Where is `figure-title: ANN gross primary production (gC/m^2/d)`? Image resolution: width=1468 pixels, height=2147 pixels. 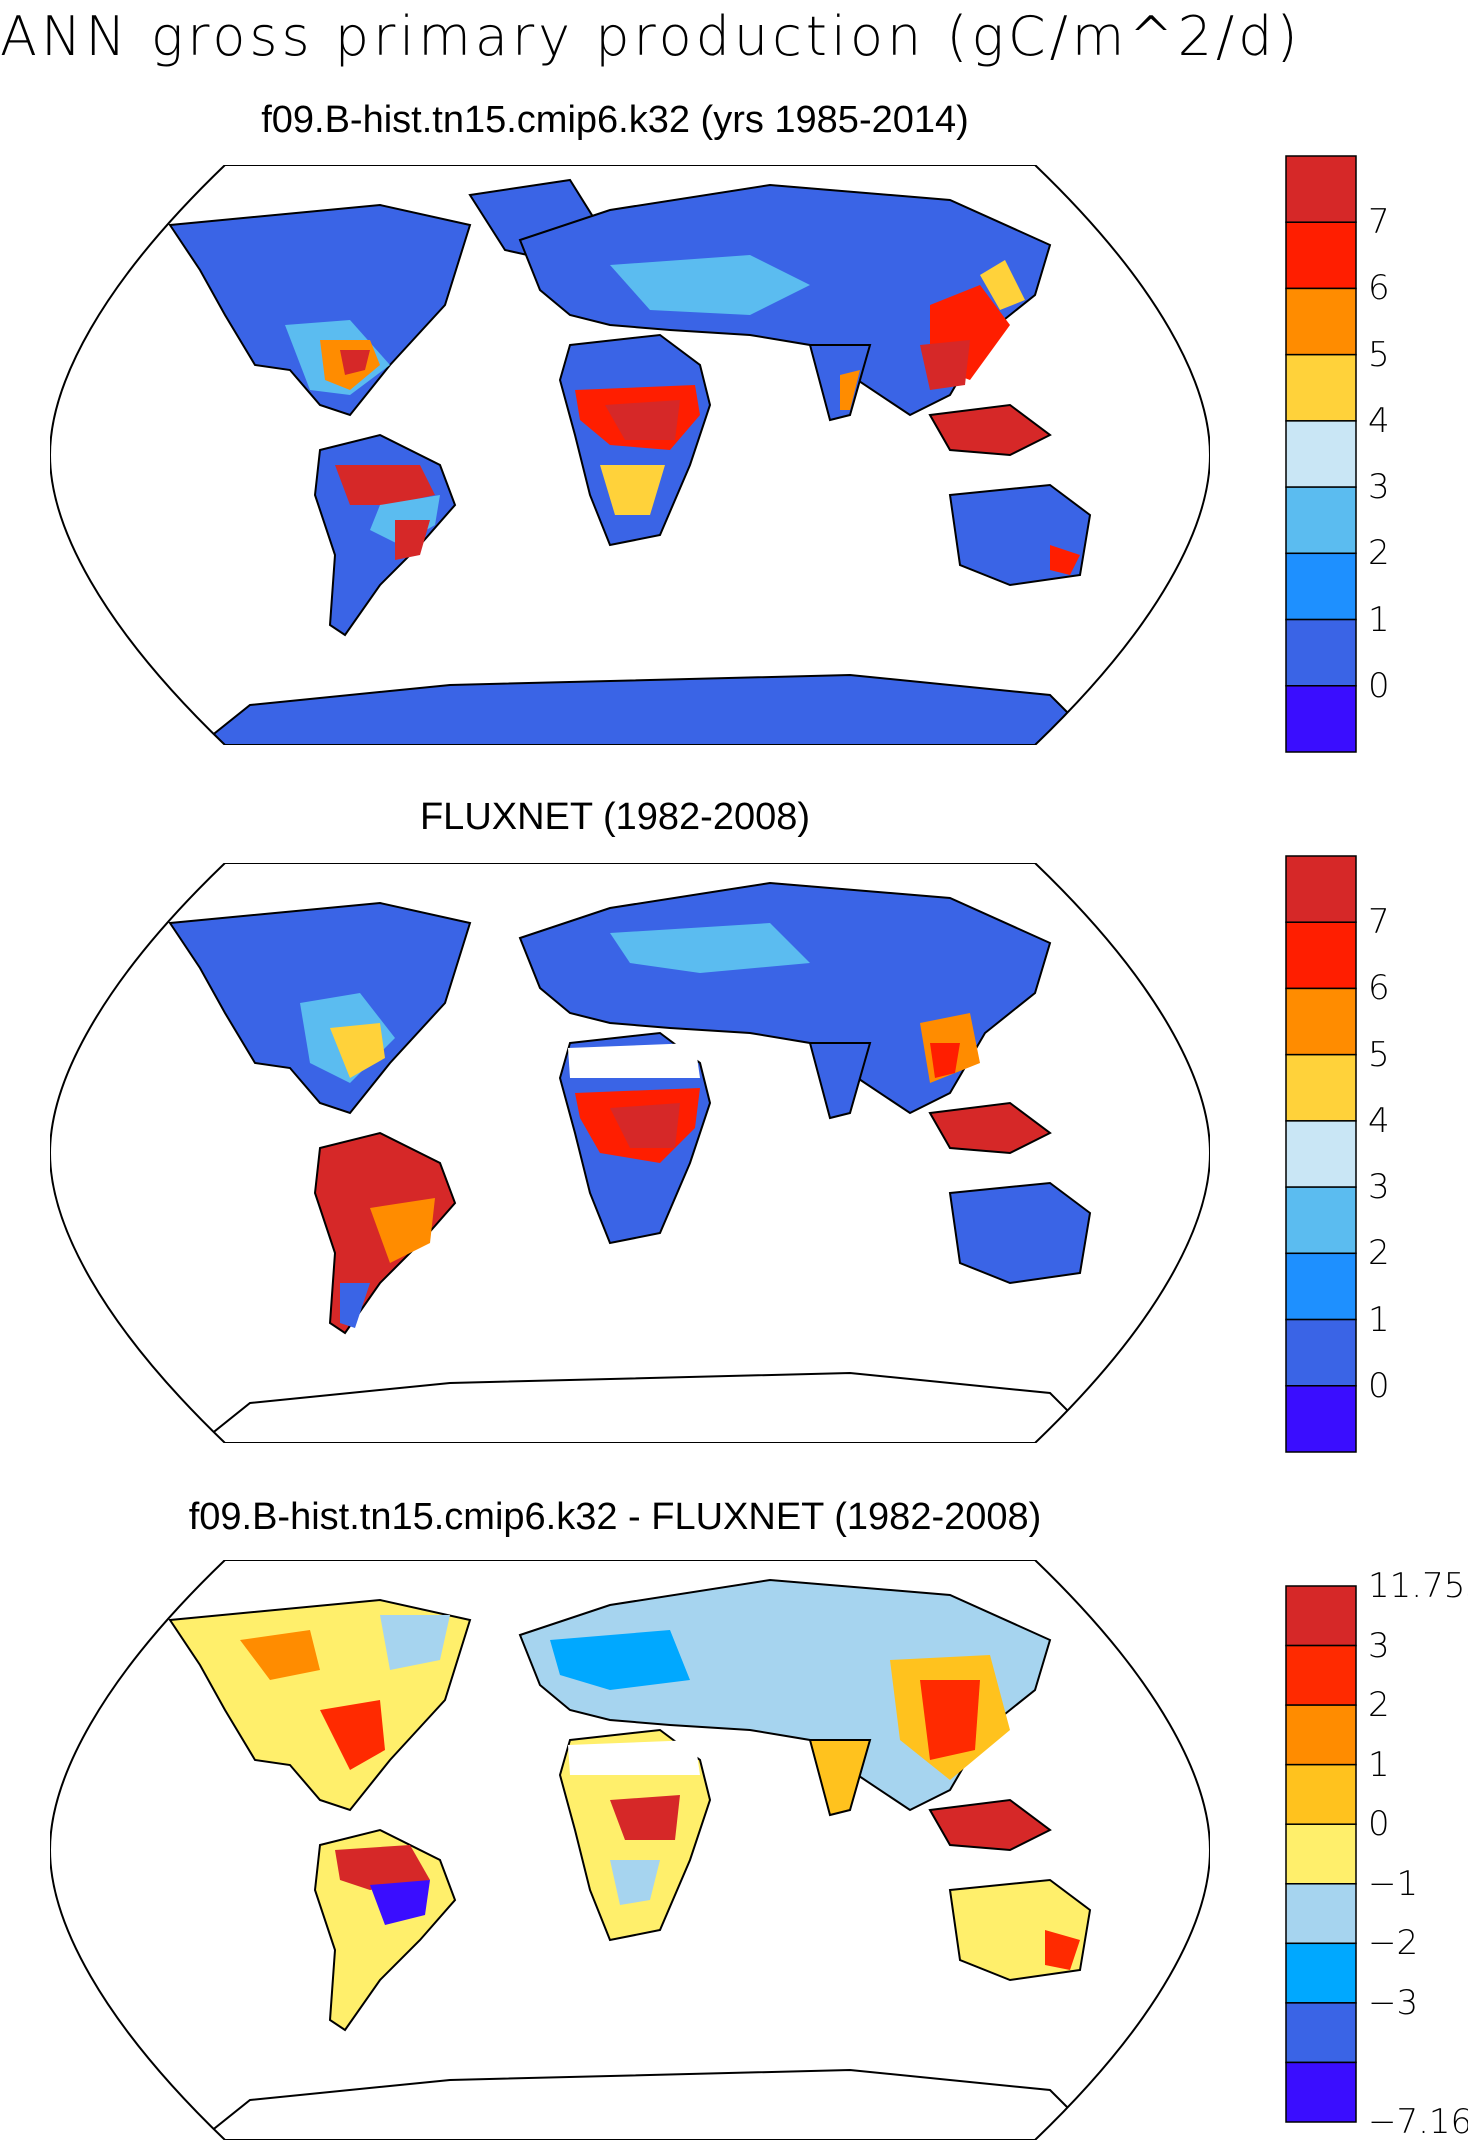 figure-title: ANN gross primary production (gC/m^2/d) is located at coordinates (651, 36).